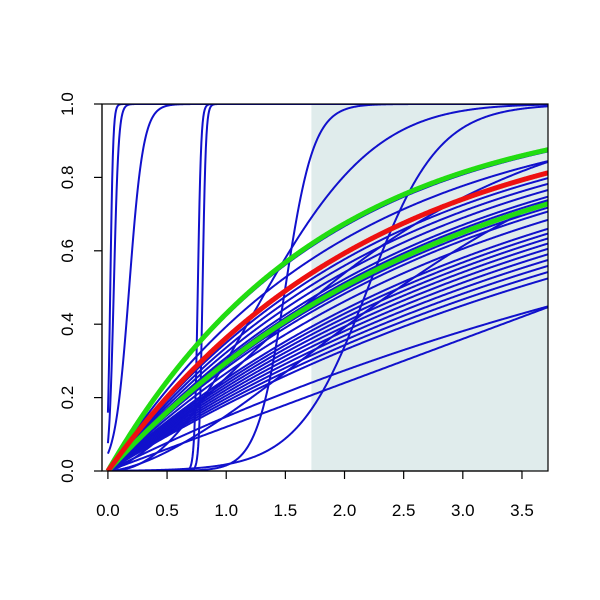  I want to click on x-tick-label: 3.0, so click(463, 510).